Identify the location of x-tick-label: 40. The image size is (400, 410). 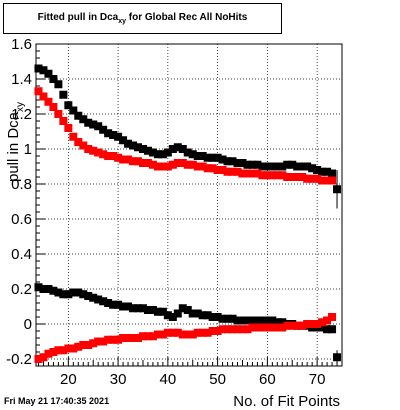
(168, 379).